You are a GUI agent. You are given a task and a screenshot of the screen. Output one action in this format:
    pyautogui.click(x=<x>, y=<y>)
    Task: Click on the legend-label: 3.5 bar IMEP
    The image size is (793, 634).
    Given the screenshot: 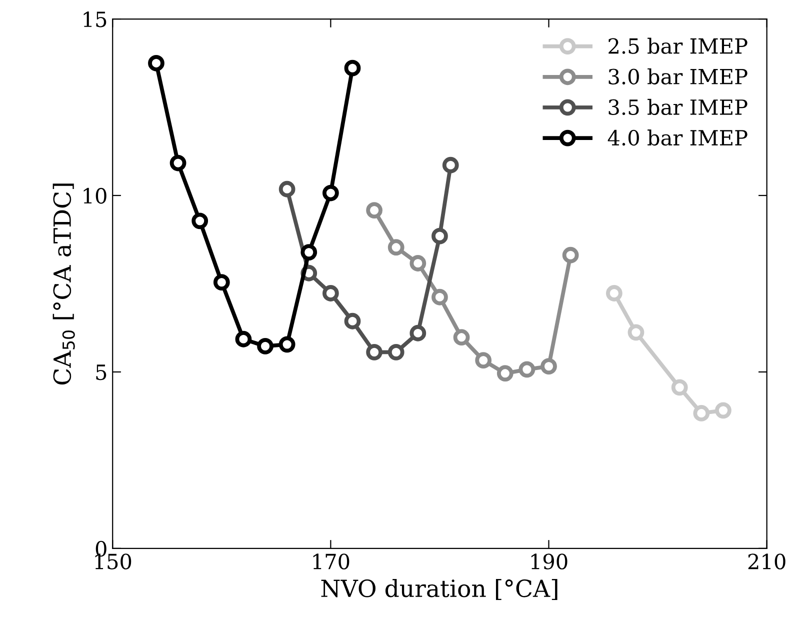 What is the action you would take?
    pyautogui.click(x=678, y=107)
    